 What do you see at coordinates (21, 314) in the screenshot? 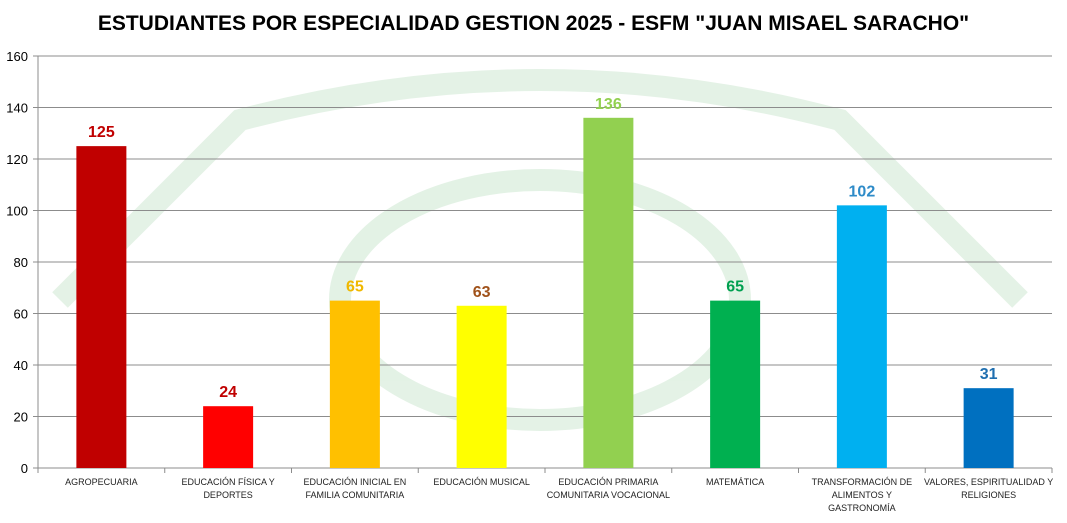
I see `y-tick-label: 60` at bounding box center [21, 314].